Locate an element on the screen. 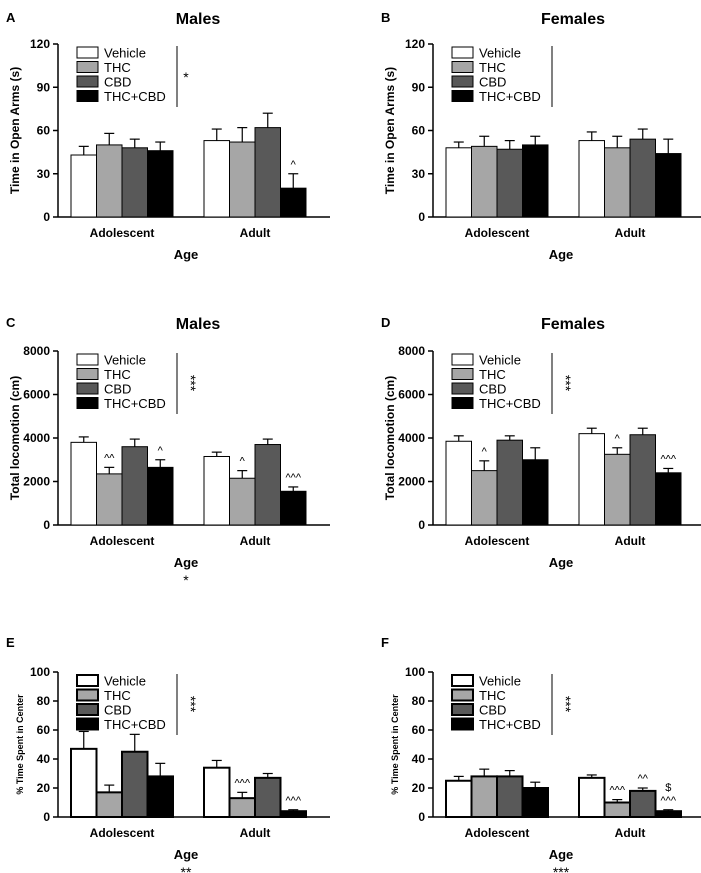  age-main-effect-marker: ** is located at coordinates (186, 868).